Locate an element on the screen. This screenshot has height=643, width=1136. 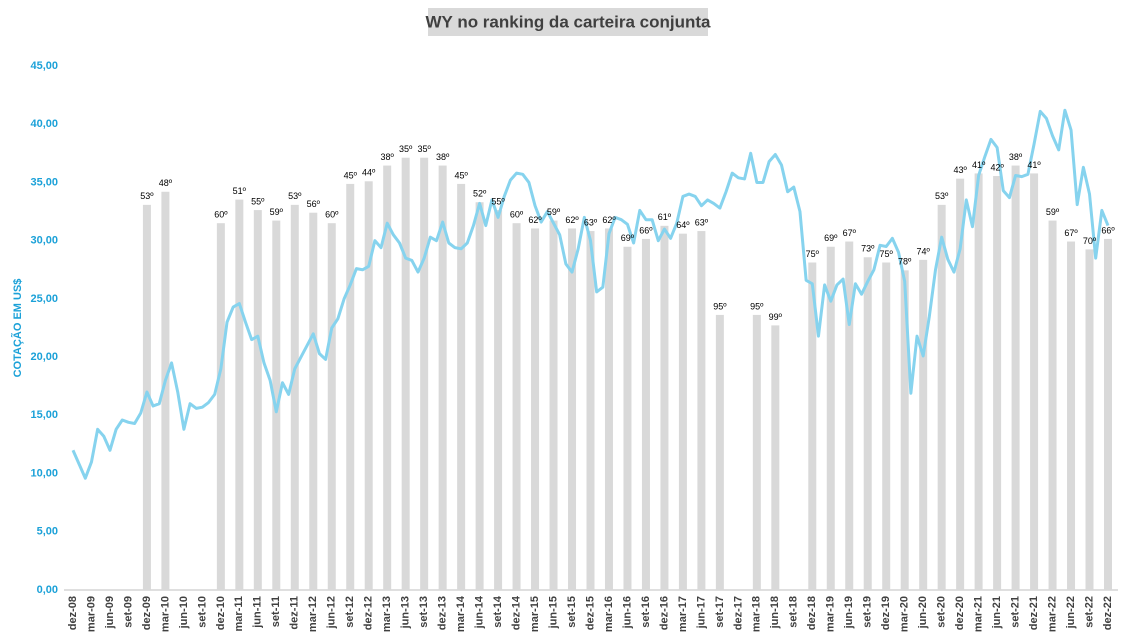
x-tick-label: jun-17 is located at coordinates (701, 612).